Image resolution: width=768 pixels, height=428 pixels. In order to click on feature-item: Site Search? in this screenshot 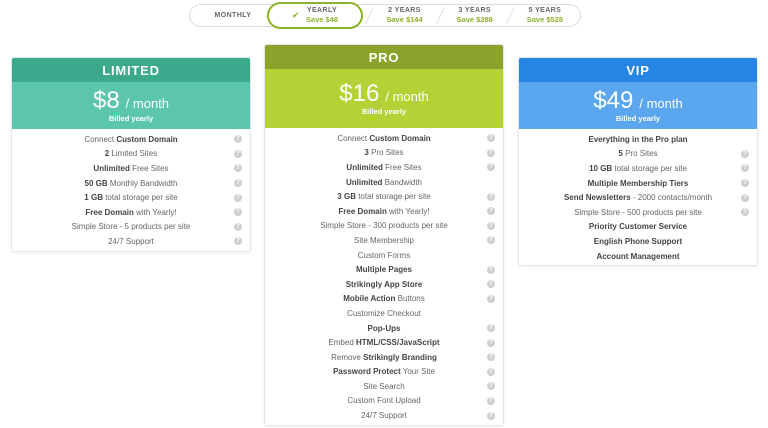, I will do `click(384, 386)`.